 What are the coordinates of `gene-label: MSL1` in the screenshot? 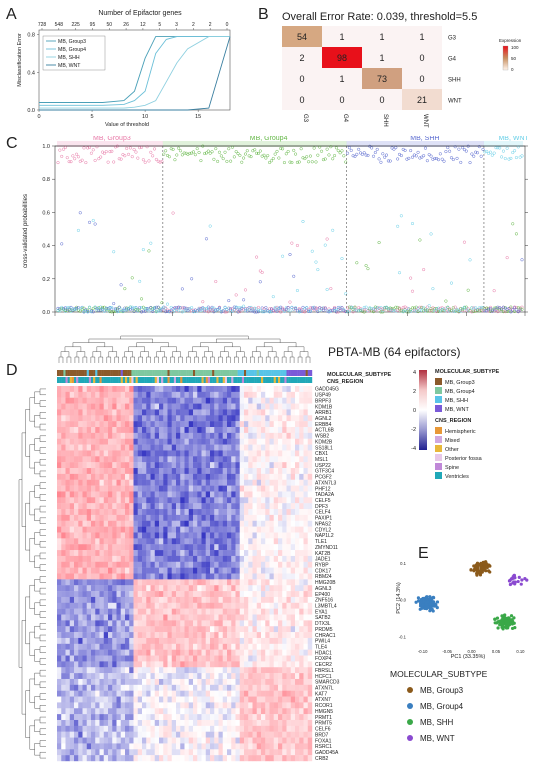 It's located at (321, 460).